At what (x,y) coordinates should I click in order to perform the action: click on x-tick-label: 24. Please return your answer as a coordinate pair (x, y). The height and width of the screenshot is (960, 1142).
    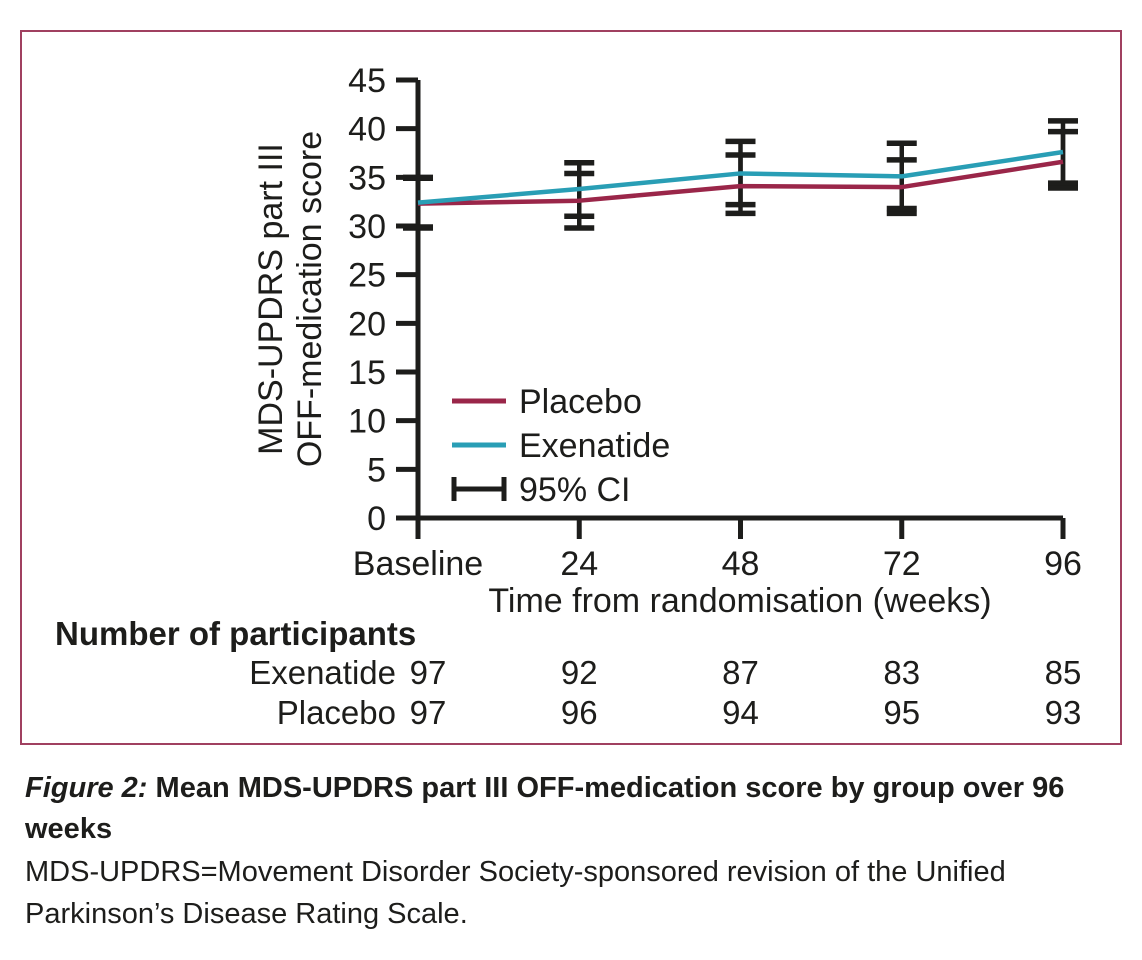
    Looking at the image, I should click on (579, 564).